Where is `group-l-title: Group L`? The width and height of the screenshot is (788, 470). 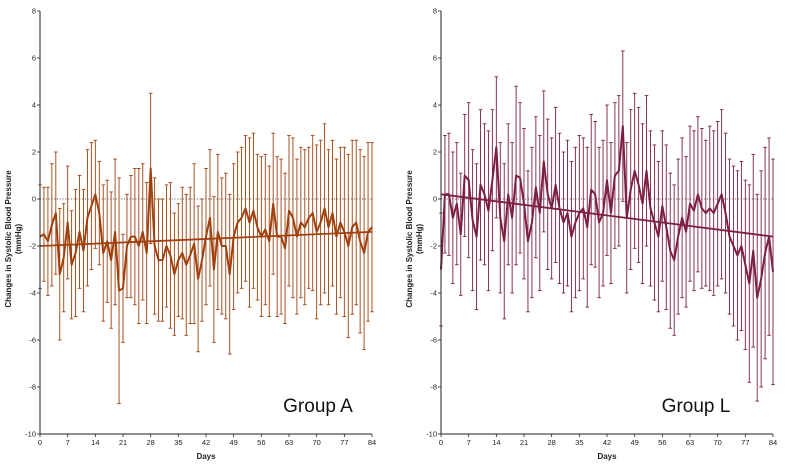 group-l-title: Group L is located at coordinates (696, 406).